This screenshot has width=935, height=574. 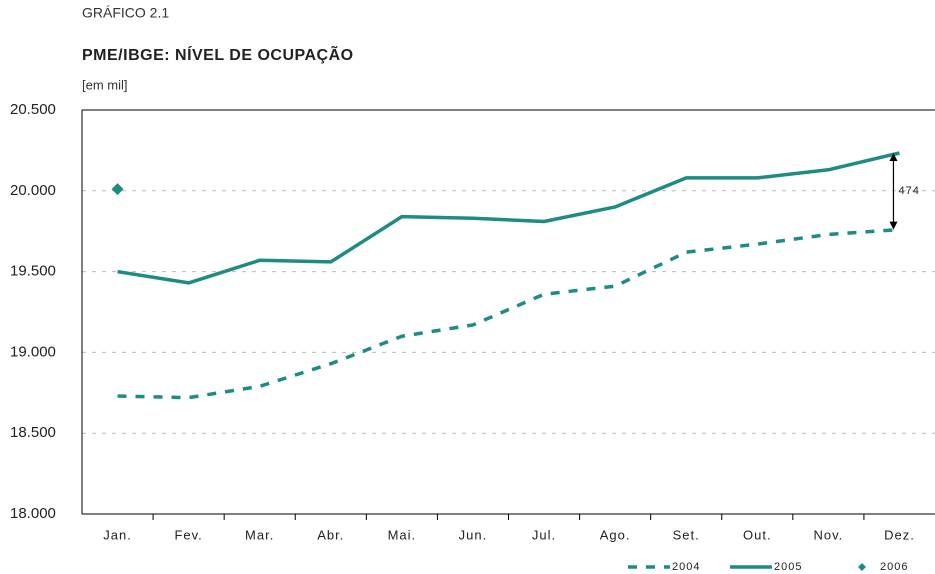 What do you see at coordinates (544, 534) in the screenshot?
I see `x-tick-label: Jul.` at bounding box center [544, 534].